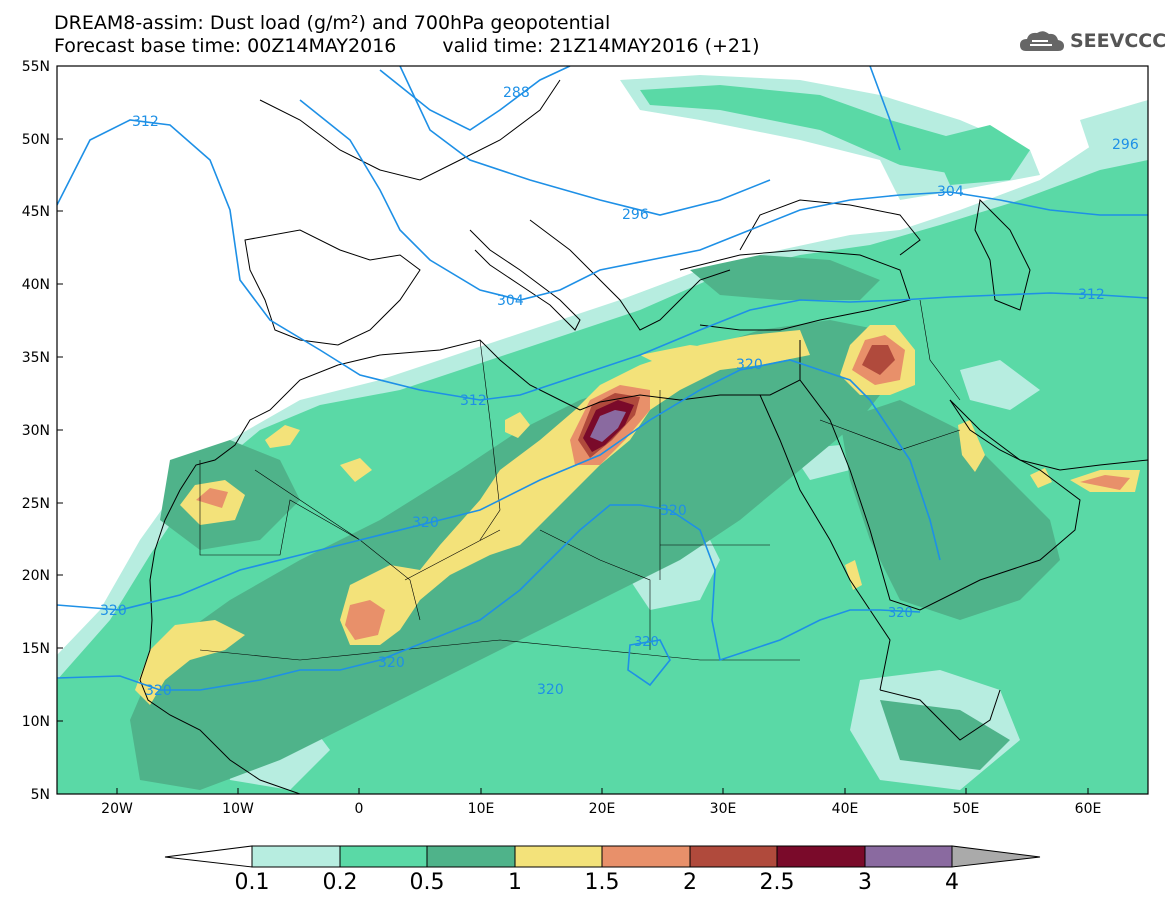 The image size is (1165, 907). Describe the element at coordinates (280, 508) in the screenshot. I see `border-mauritania` at that location.